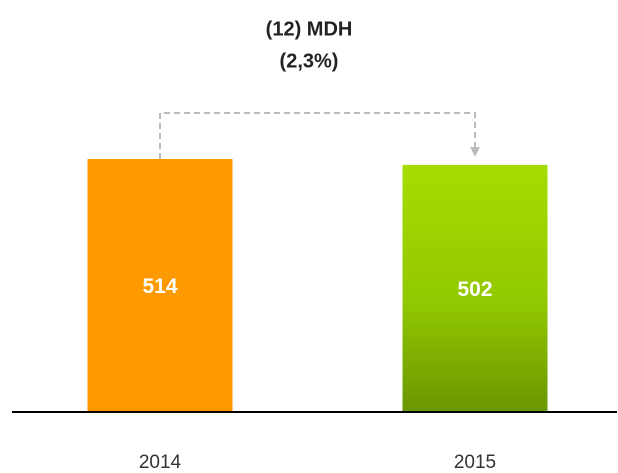  Describe the element at coordinates (160, 462) in the screenshot. I see `x-tick-label: 2014` at that location.